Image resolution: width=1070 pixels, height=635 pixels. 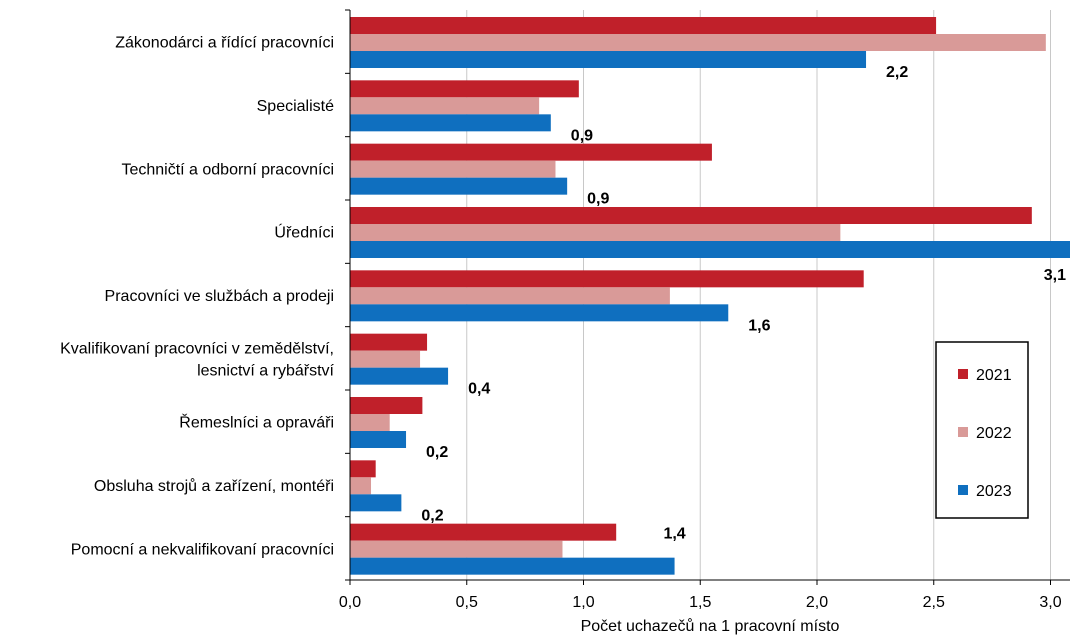 I want to click on legend: 2021 2022 2023, so click(x=982, y=430).